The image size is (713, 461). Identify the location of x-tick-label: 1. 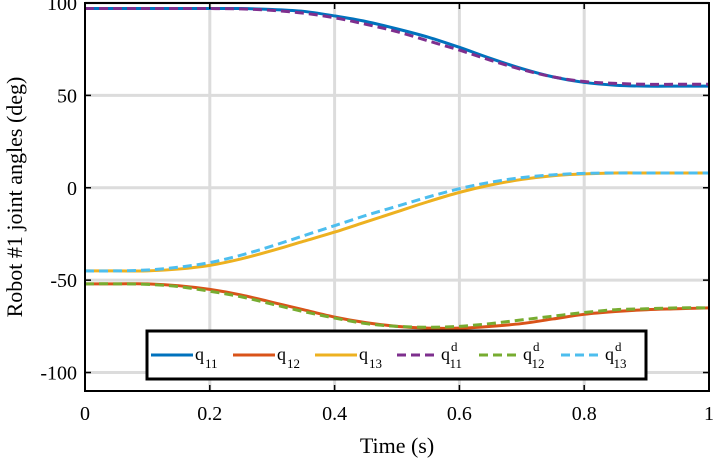
(708, 414).